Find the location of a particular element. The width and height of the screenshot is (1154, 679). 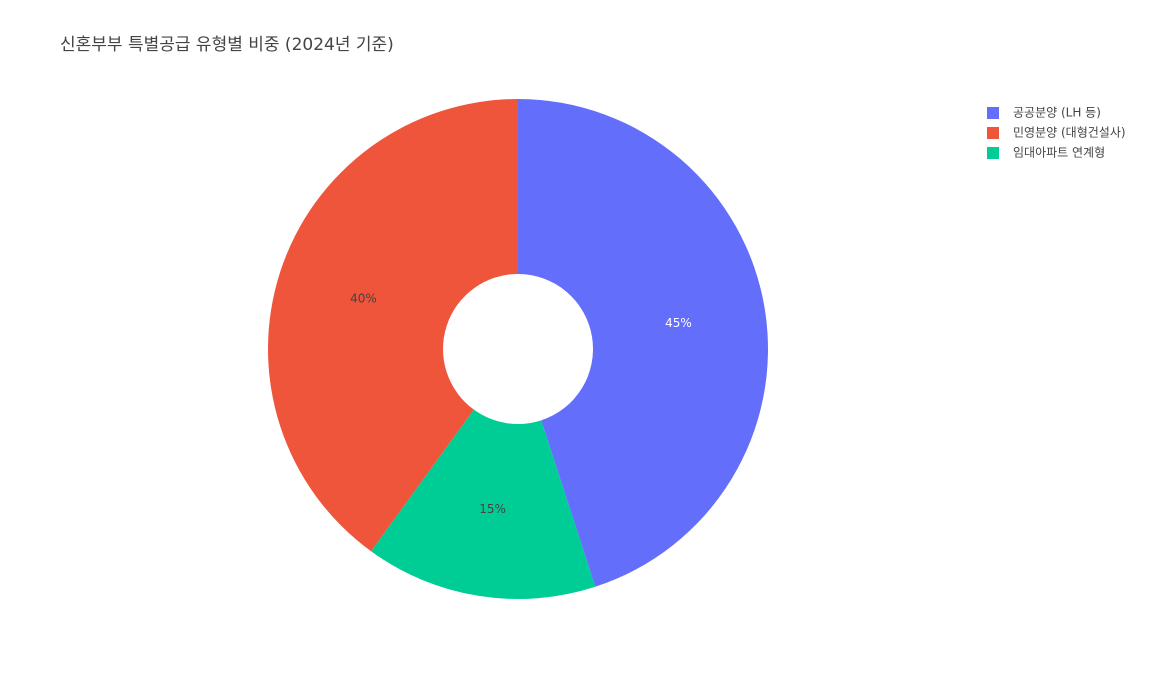

chart-title: 신혼부부 특별공급 유형별 비중 (2024년 기준) is located at coordinates (227, 45).